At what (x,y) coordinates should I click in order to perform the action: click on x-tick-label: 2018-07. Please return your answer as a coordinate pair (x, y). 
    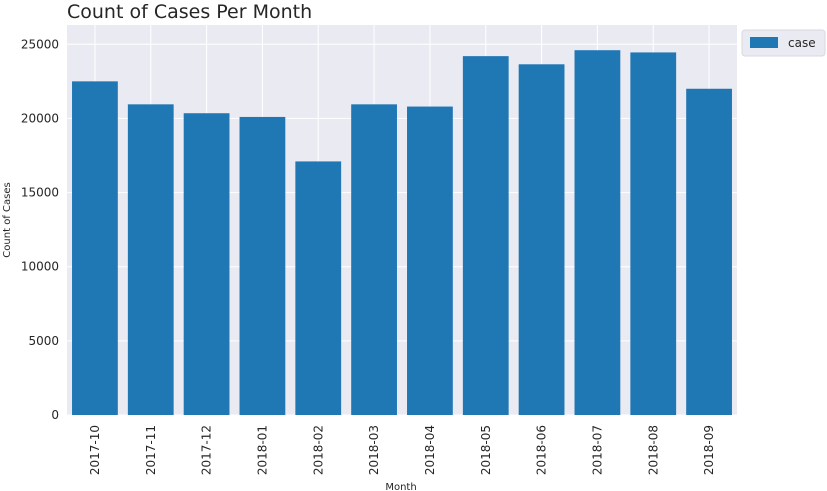
    Looking at the image, I should click on (597, 450).